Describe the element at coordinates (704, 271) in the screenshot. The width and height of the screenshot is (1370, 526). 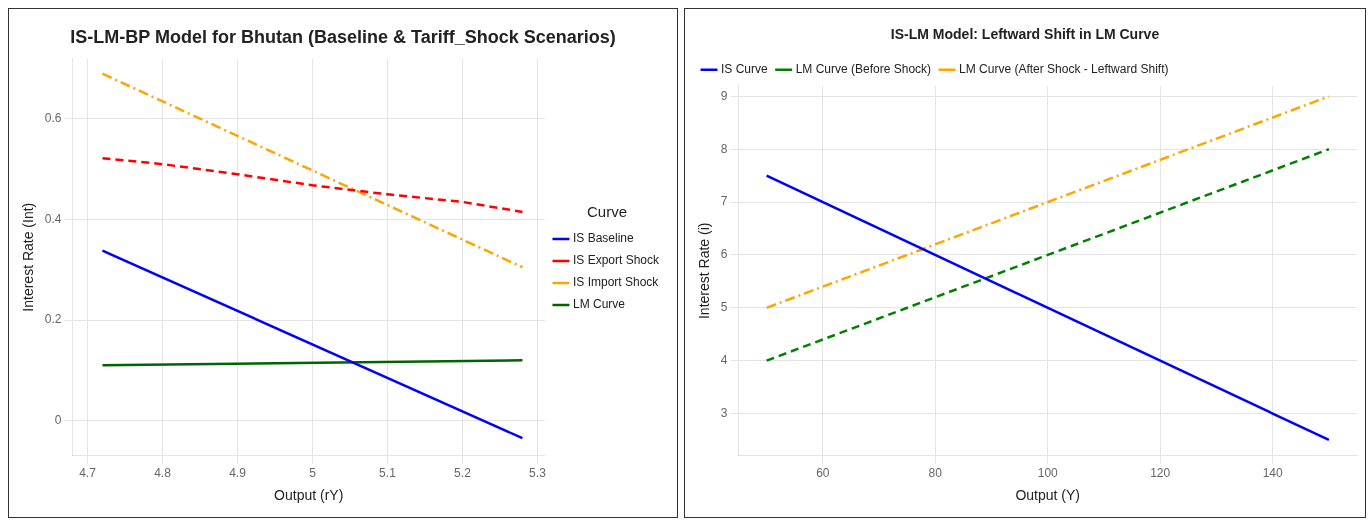
I see `y-axis-title: Interest Rate (i)` at that location.